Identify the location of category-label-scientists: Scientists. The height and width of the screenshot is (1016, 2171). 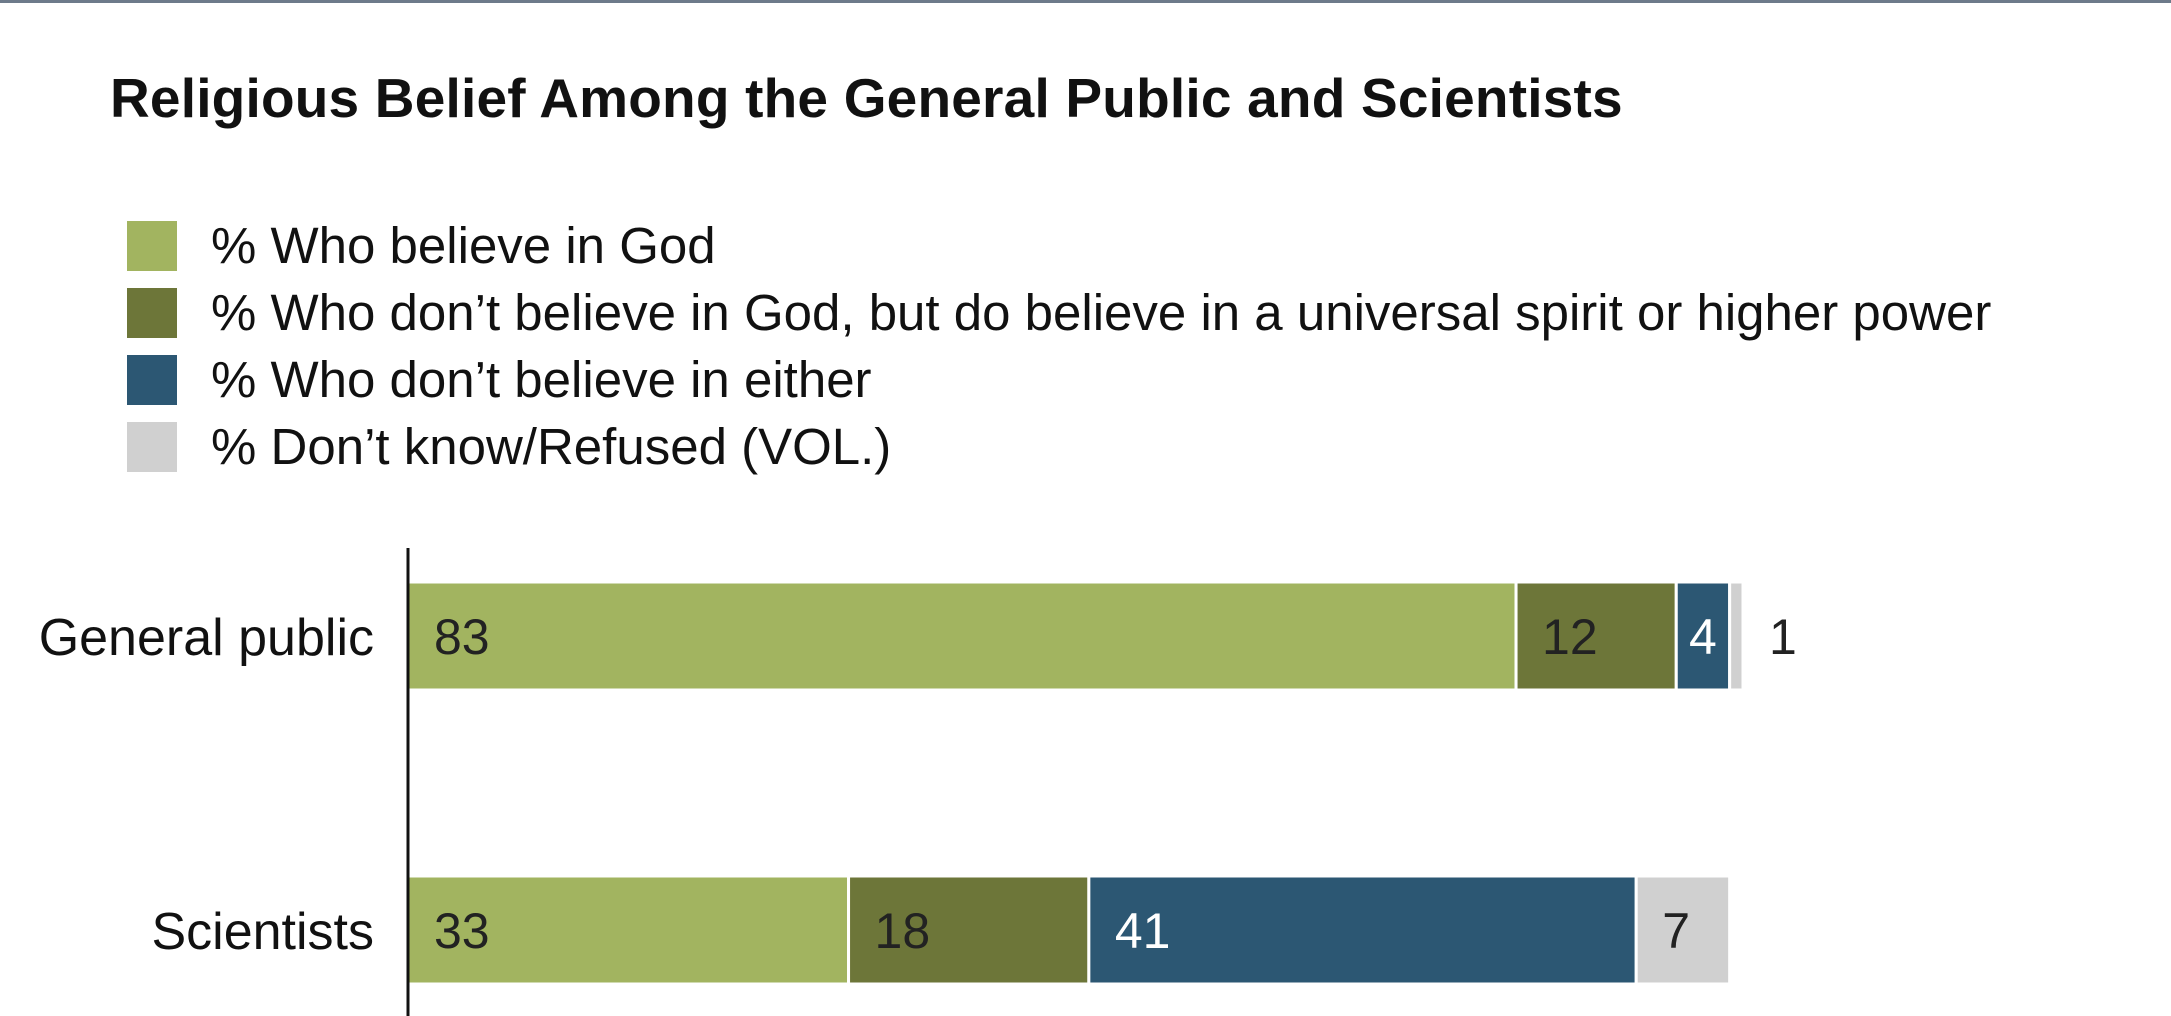
(262, 932).